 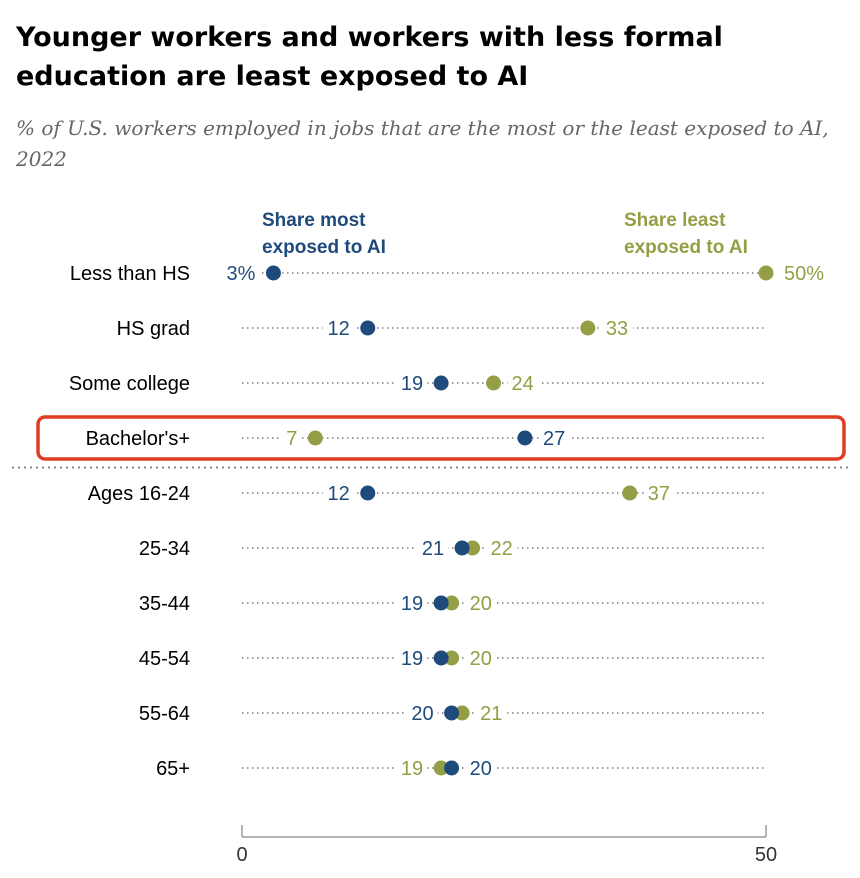 I want to click on category-label: 35-44, so click(x=164, y=604).